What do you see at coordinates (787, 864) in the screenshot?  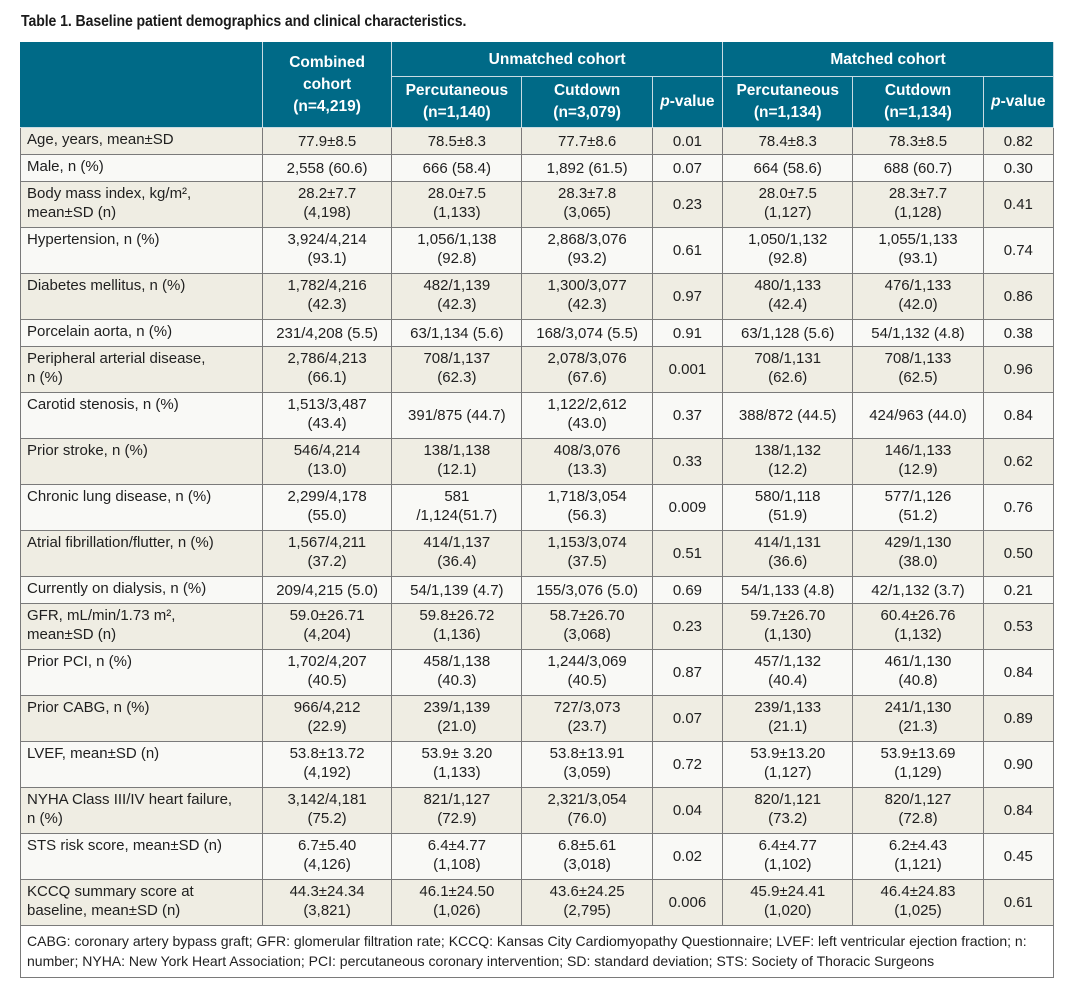 I see `cell-line: (1,102)` at bounding box center [787, 864].